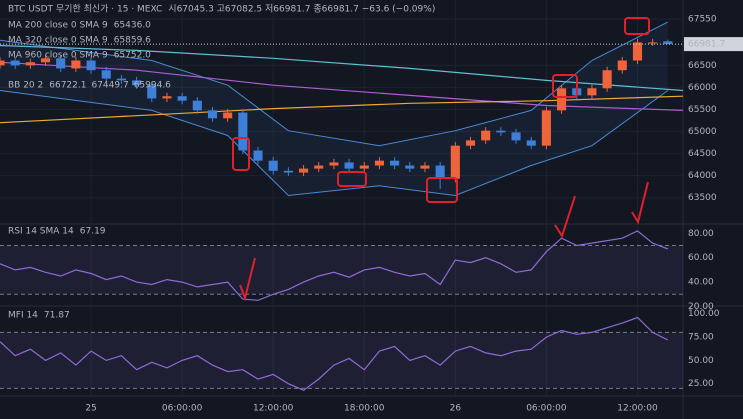 This screenshot has height=419, width=743. What do you see at coordinates (58, 56) in the screenshot?
I see `legend-label: MA 960 close 0 SMA 9` at bounding box center [58, 56].